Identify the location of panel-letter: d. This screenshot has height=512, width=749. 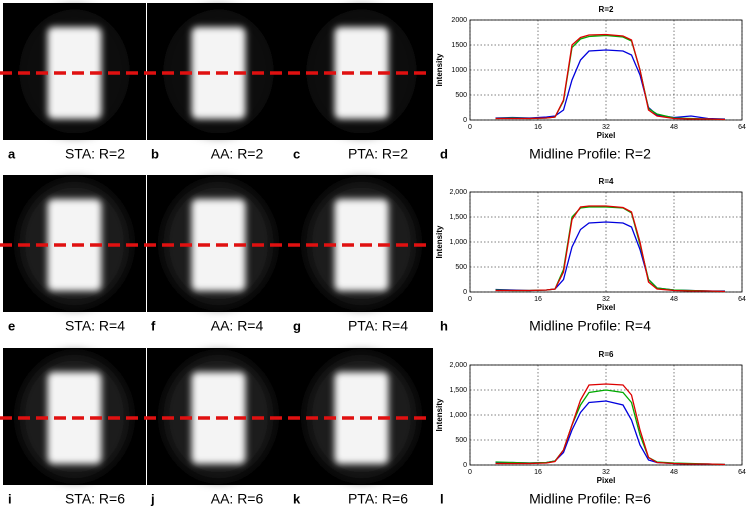
(444, 153).